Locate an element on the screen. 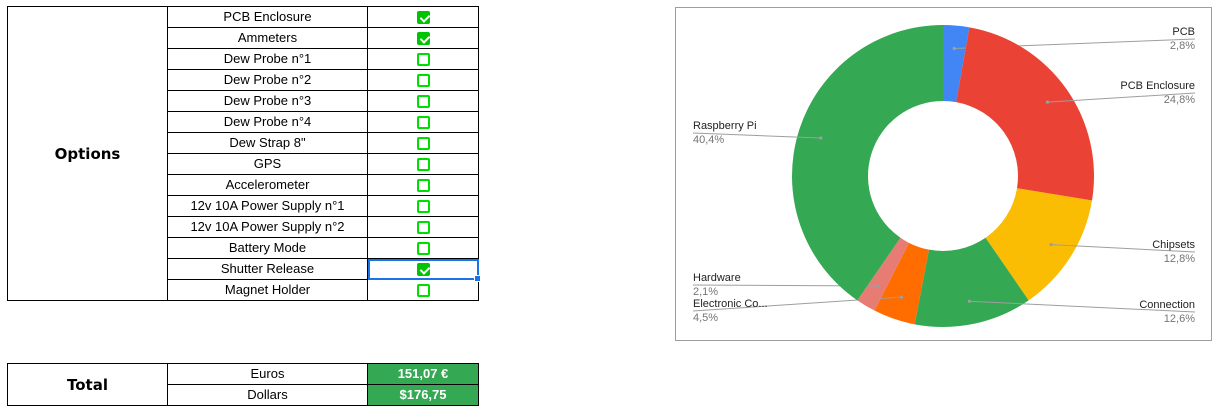  total-row: Total Euros 151,07 € is located at coordinates (243, 384).